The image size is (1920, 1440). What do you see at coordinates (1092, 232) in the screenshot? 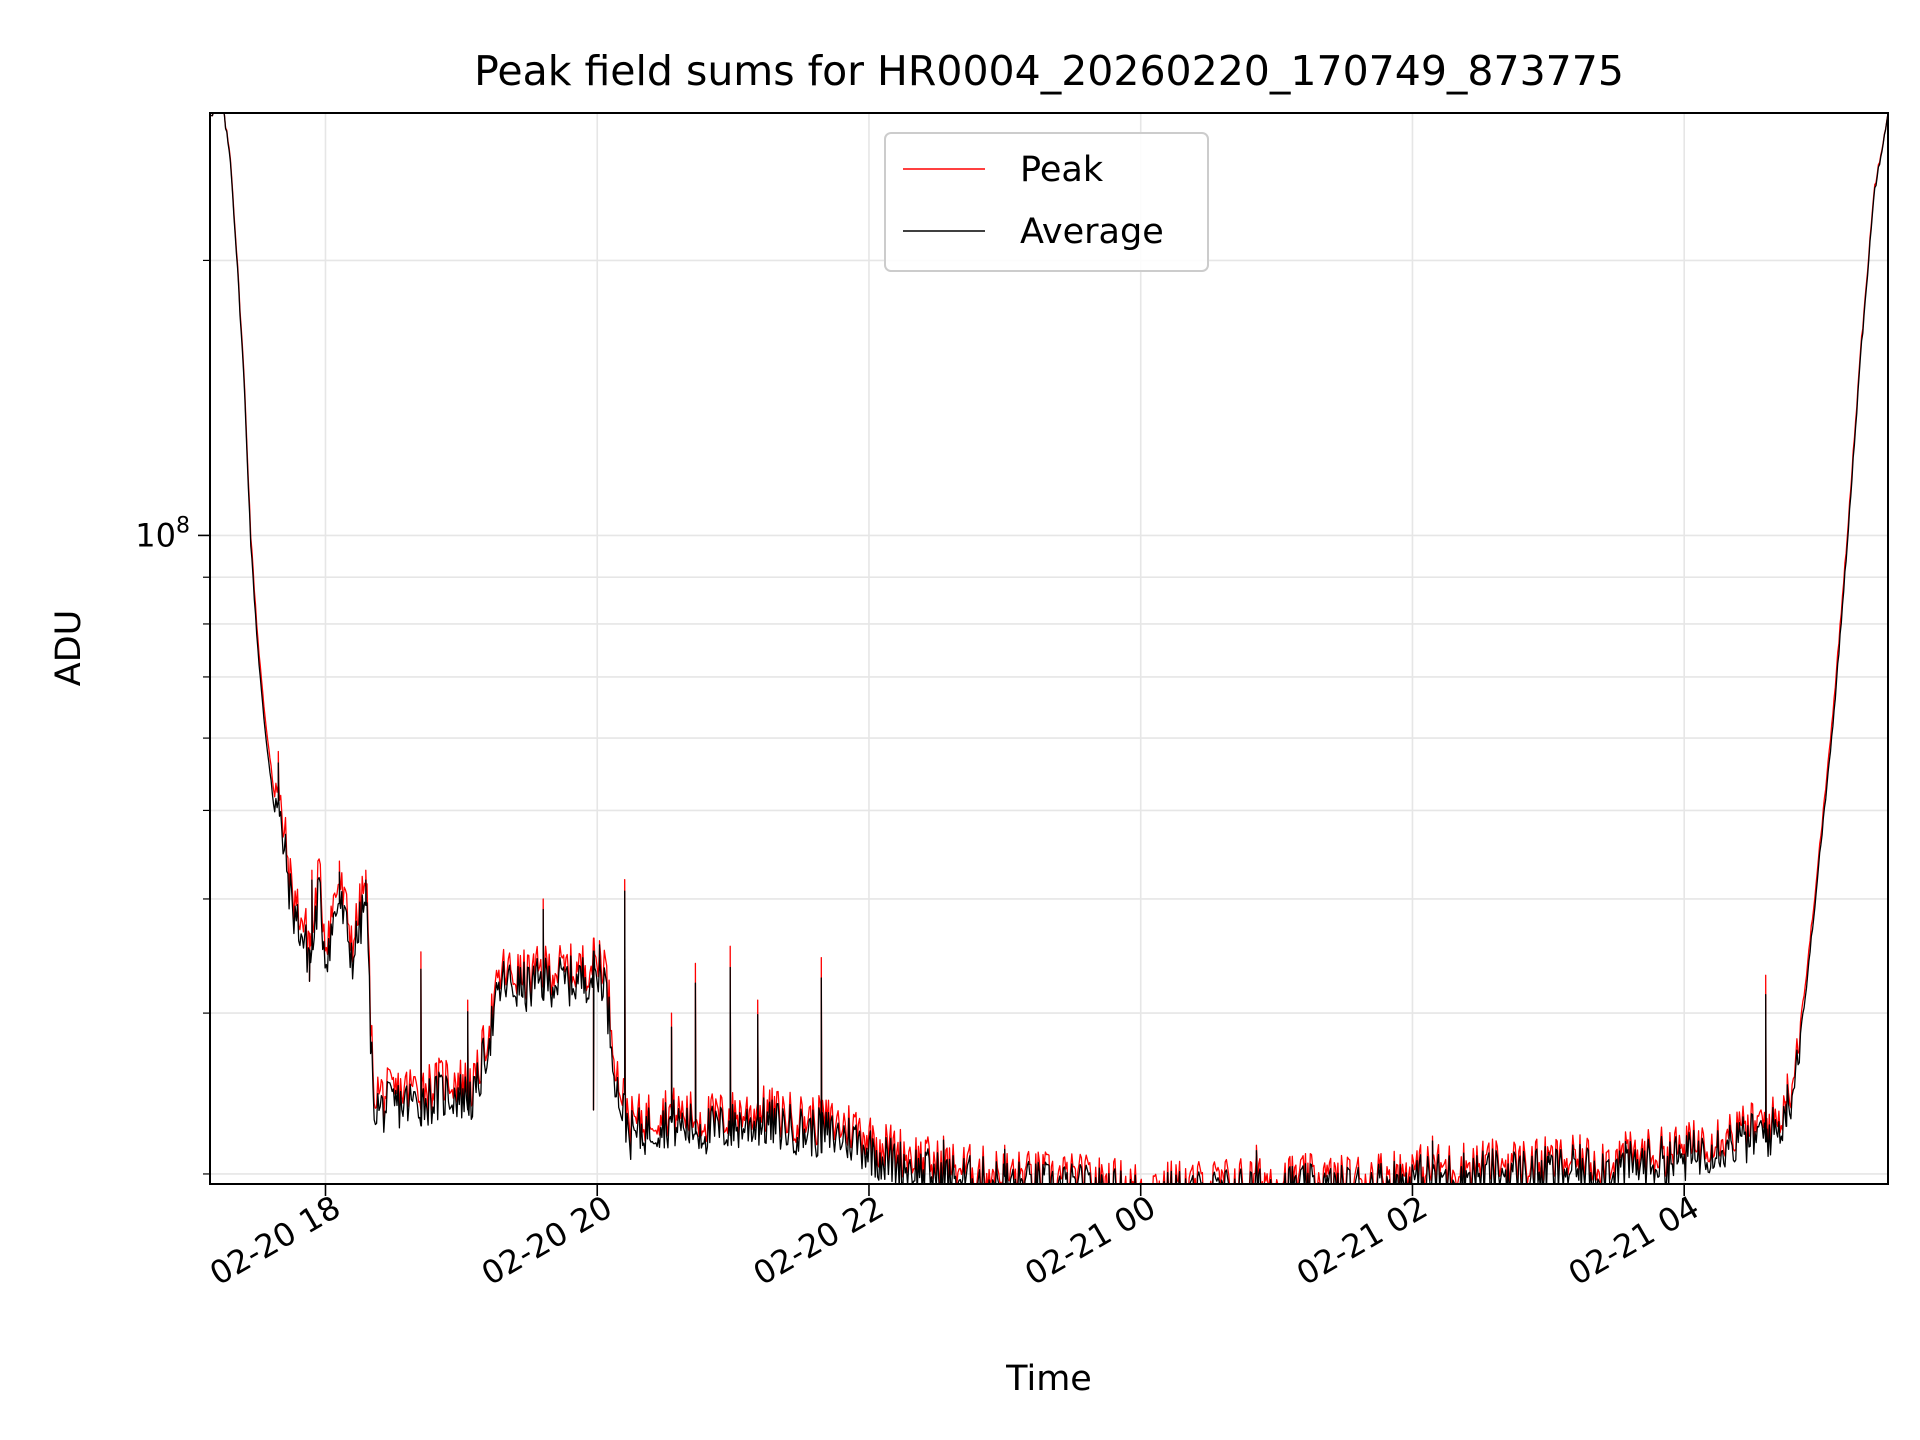
I see `legend-label-average: Average` at bounding box center [1092, 232].